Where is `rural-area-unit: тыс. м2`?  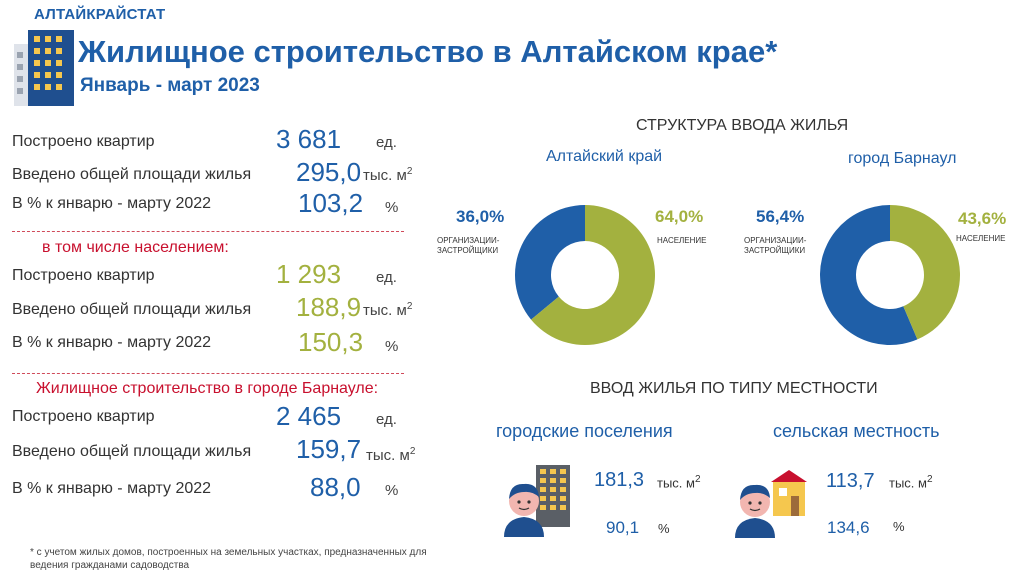 rural-area-unit: тыс. м2 is located at coordinates (911, 482).